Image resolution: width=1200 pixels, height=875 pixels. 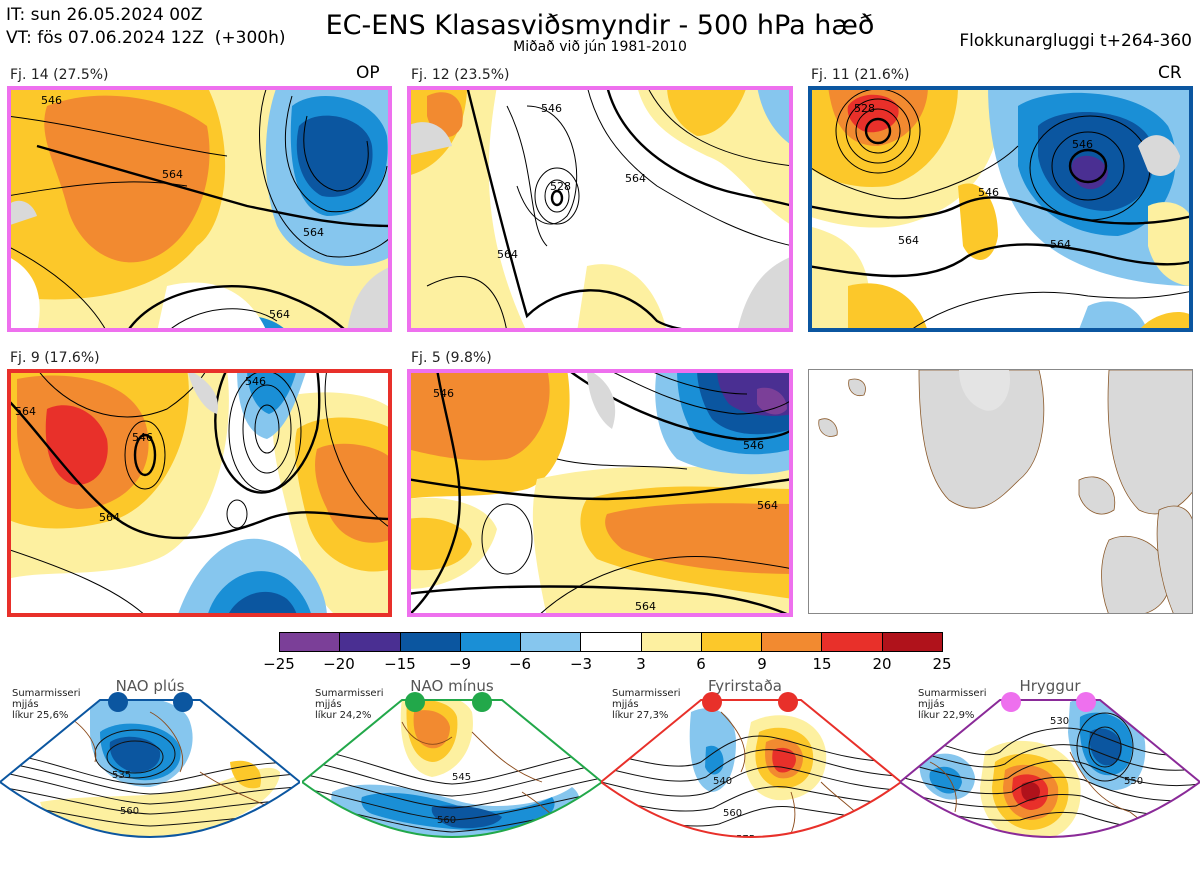 I want to click on regime-title: Hryggur, so click(x=1050, y=686).